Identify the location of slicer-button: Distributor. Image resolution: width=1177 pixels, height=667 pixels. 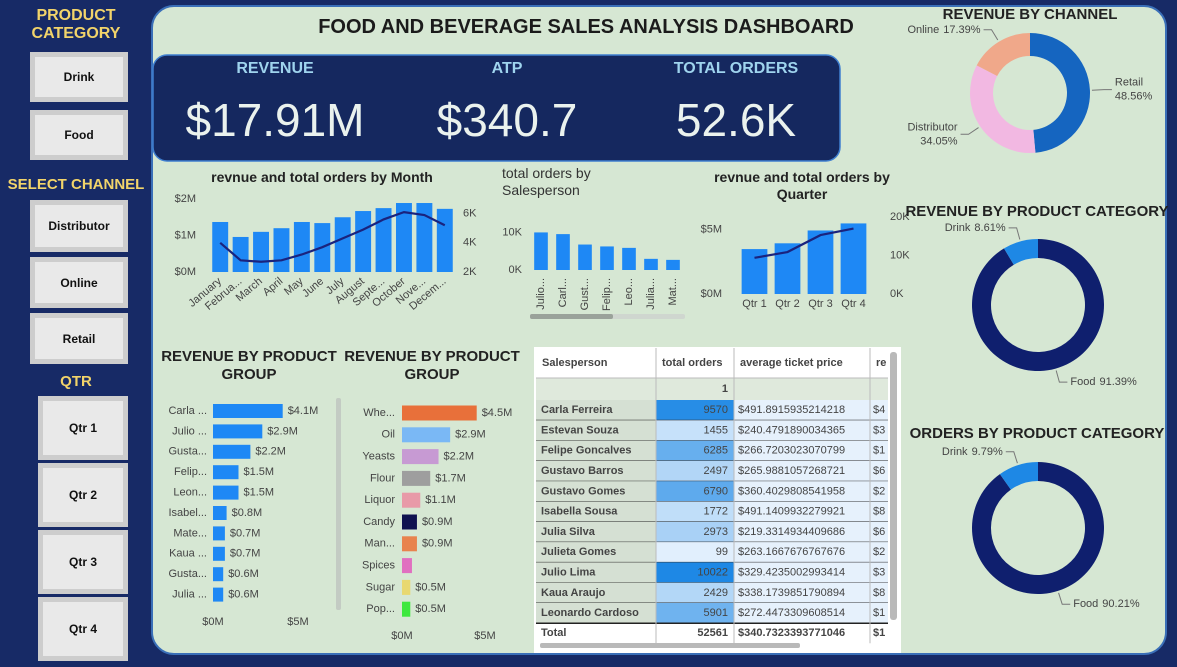
(79, 226).